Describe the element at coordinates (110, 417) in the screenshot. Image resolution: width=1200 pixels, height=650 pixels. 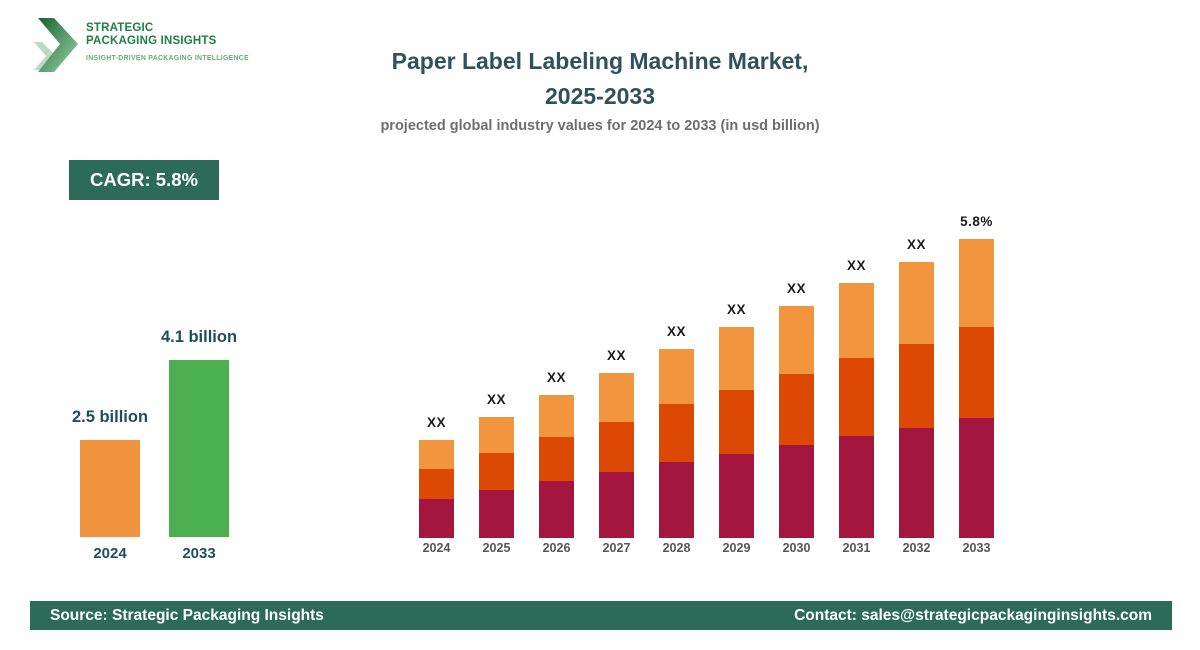
I see `mini-value-label-2024: 2.5 billion` at that location.